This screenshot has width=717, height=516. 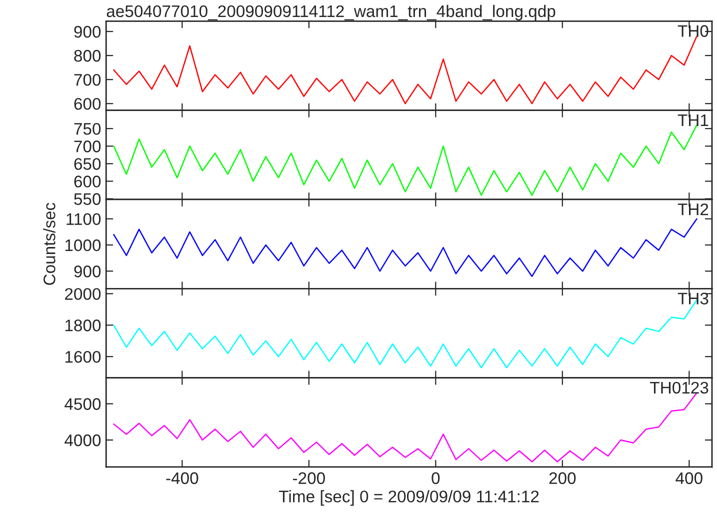 What do you see at coordinates (83, 219) in the screenshot?
I see `y-tick-label: 1100` at bounding box center [83, 219].